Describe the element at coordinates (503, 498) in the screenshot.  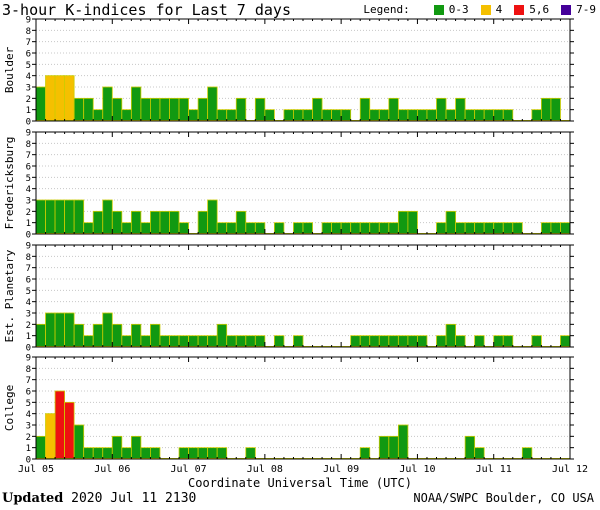
I see `source-credit: NOAA/SWPC Boulder, CO USA` at that location.